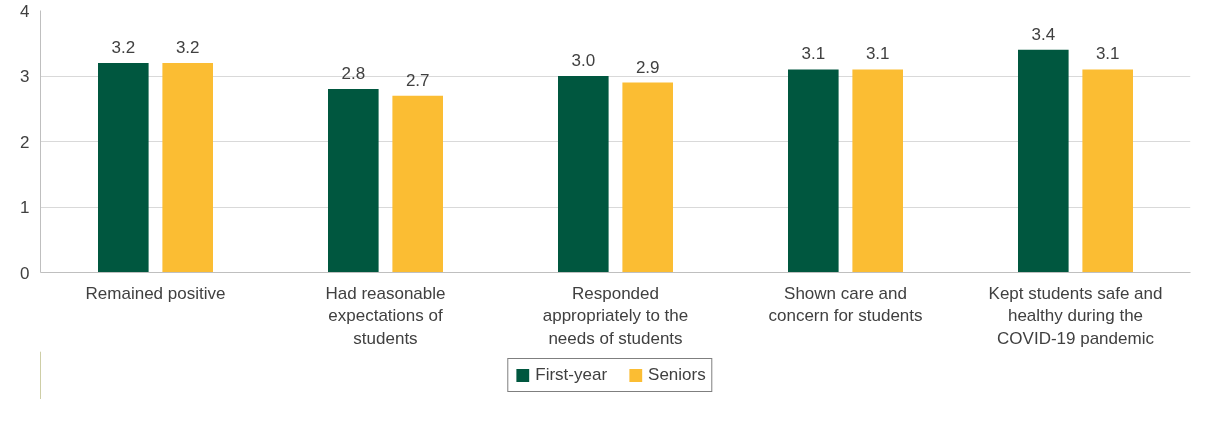 This screenshot has width=1205, height=445. Describe the element at coordinates (677, 375) in the screenshot. I see `legend-label: Seniors` at that location.